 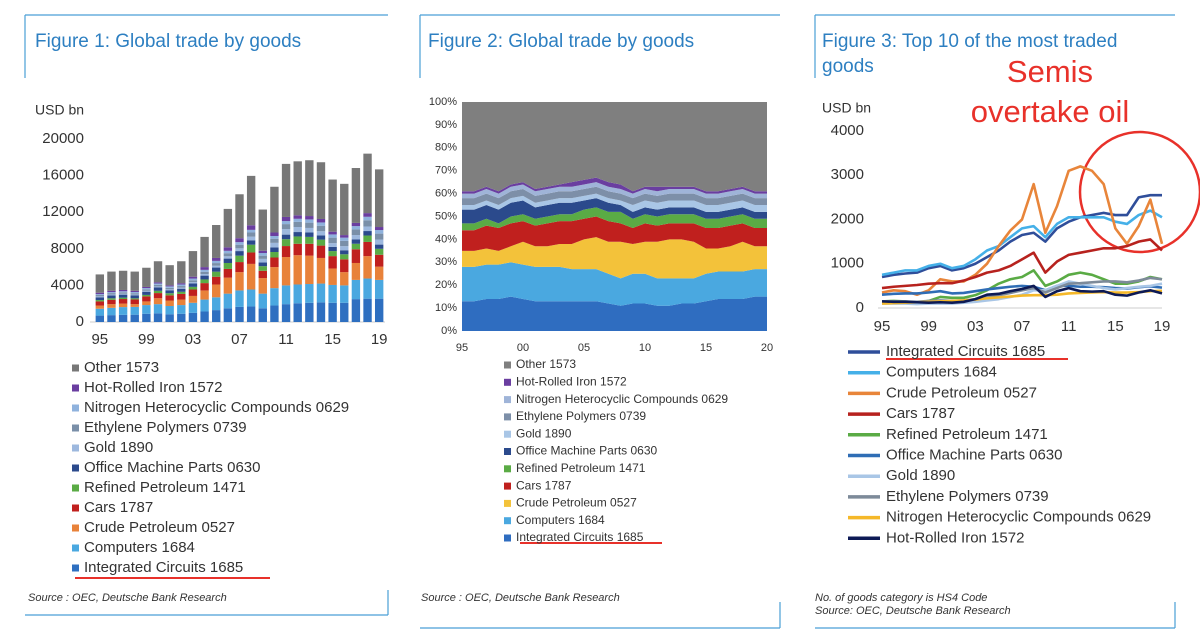 I want to click on legend-label: Nitrogen Heterocyclic Compounds 0629, so click(x=1018, y=517).